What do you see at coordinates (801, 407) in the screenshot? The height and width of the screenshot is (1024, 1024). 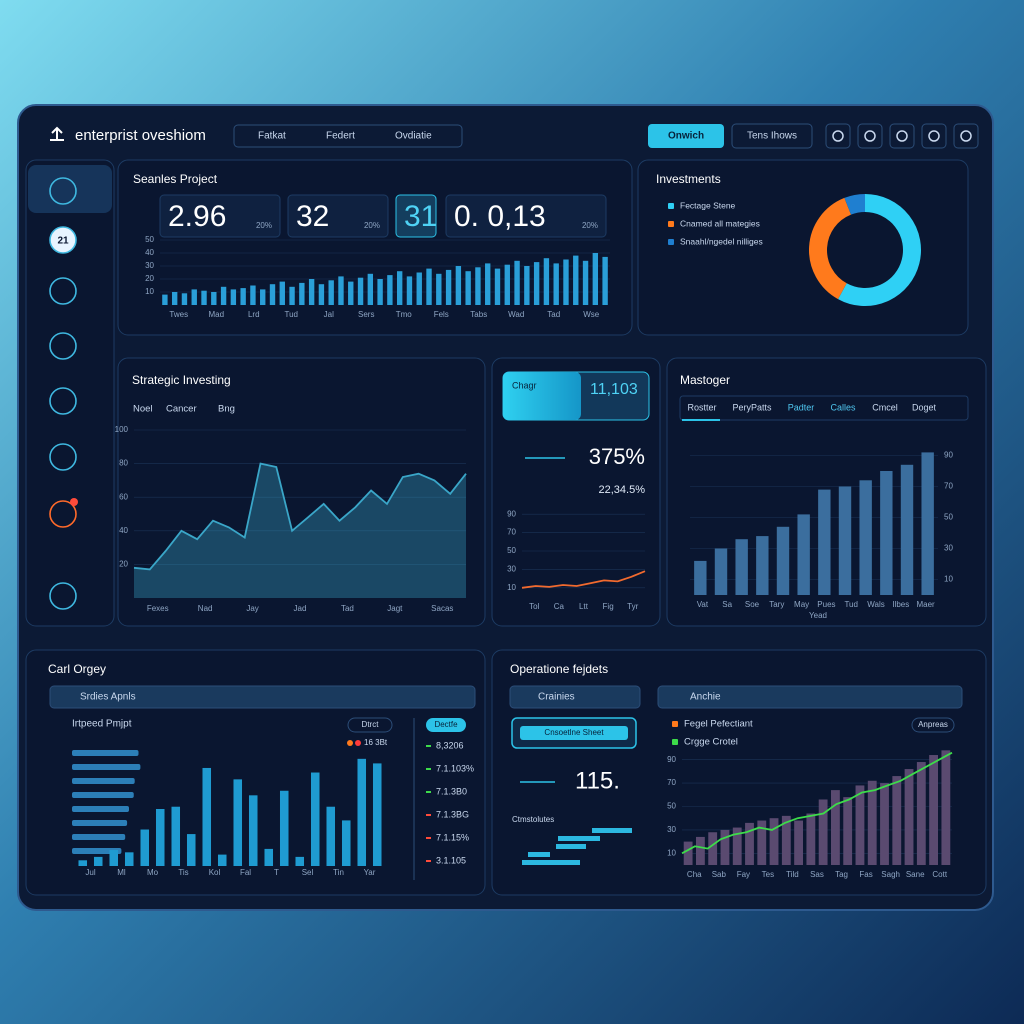 I see `tab: Padter` at bounding box center [801, 407].